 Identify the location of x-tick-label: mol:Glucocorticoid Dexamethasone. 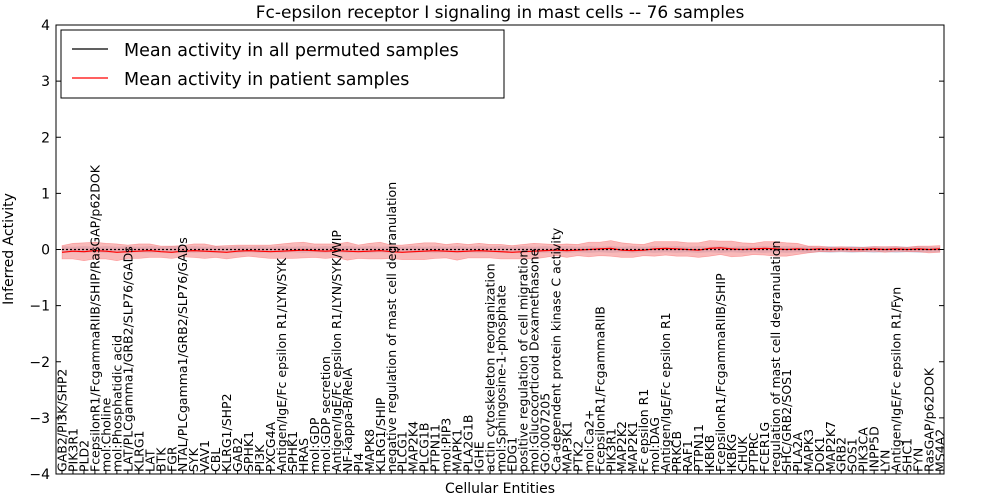
(533, 360).